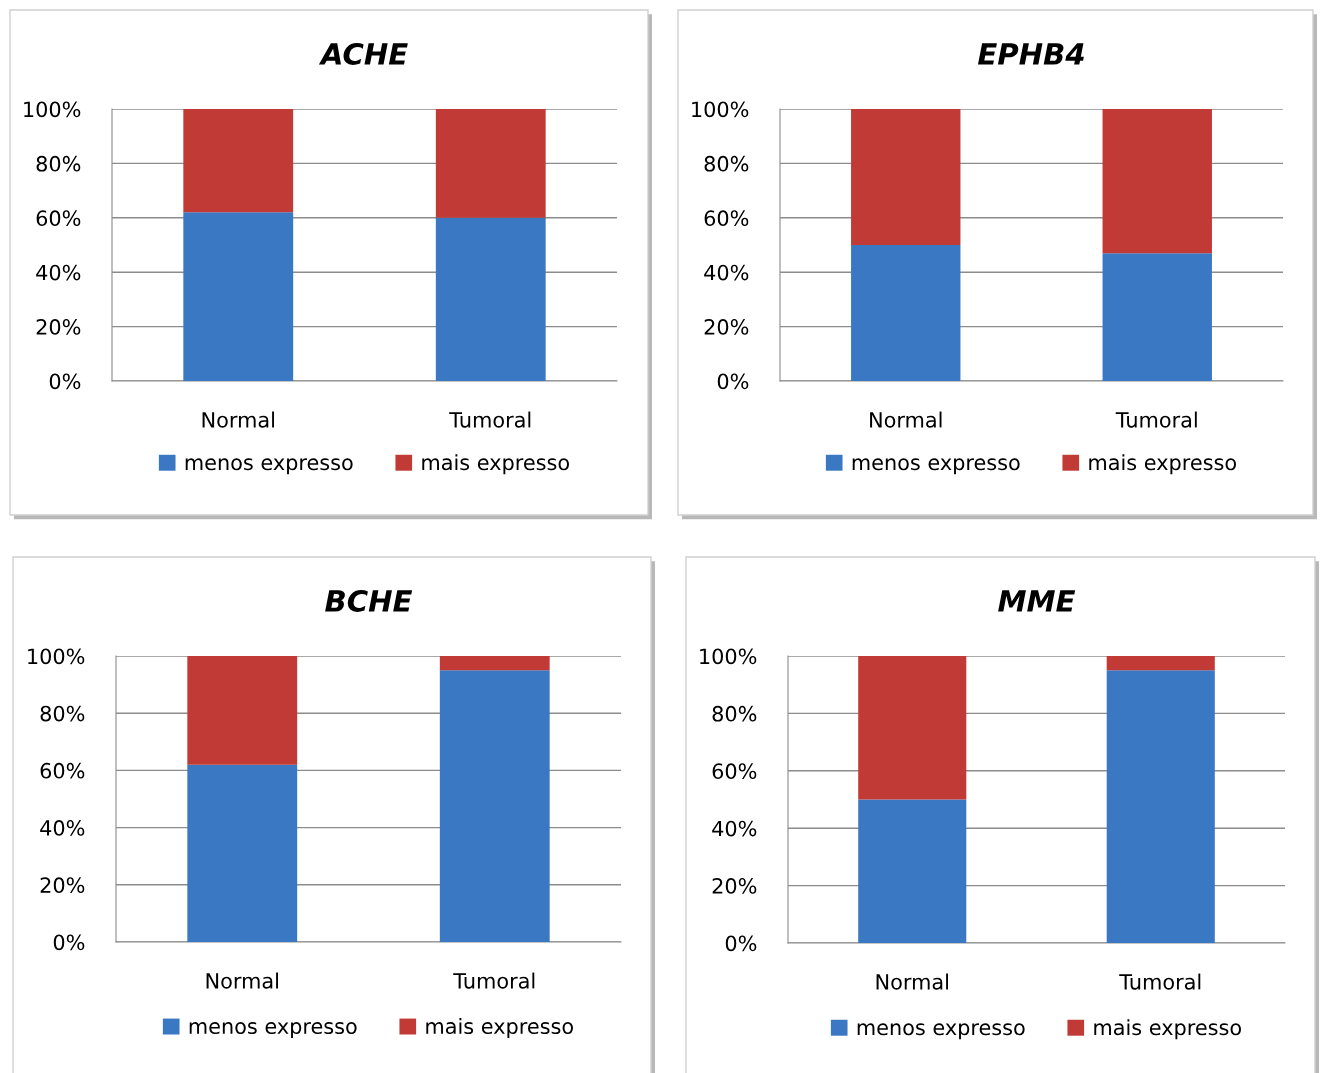 The height and width of the screenshot is (1073, 1322). I want to click on chart-title: MME, so click(1037, 601).